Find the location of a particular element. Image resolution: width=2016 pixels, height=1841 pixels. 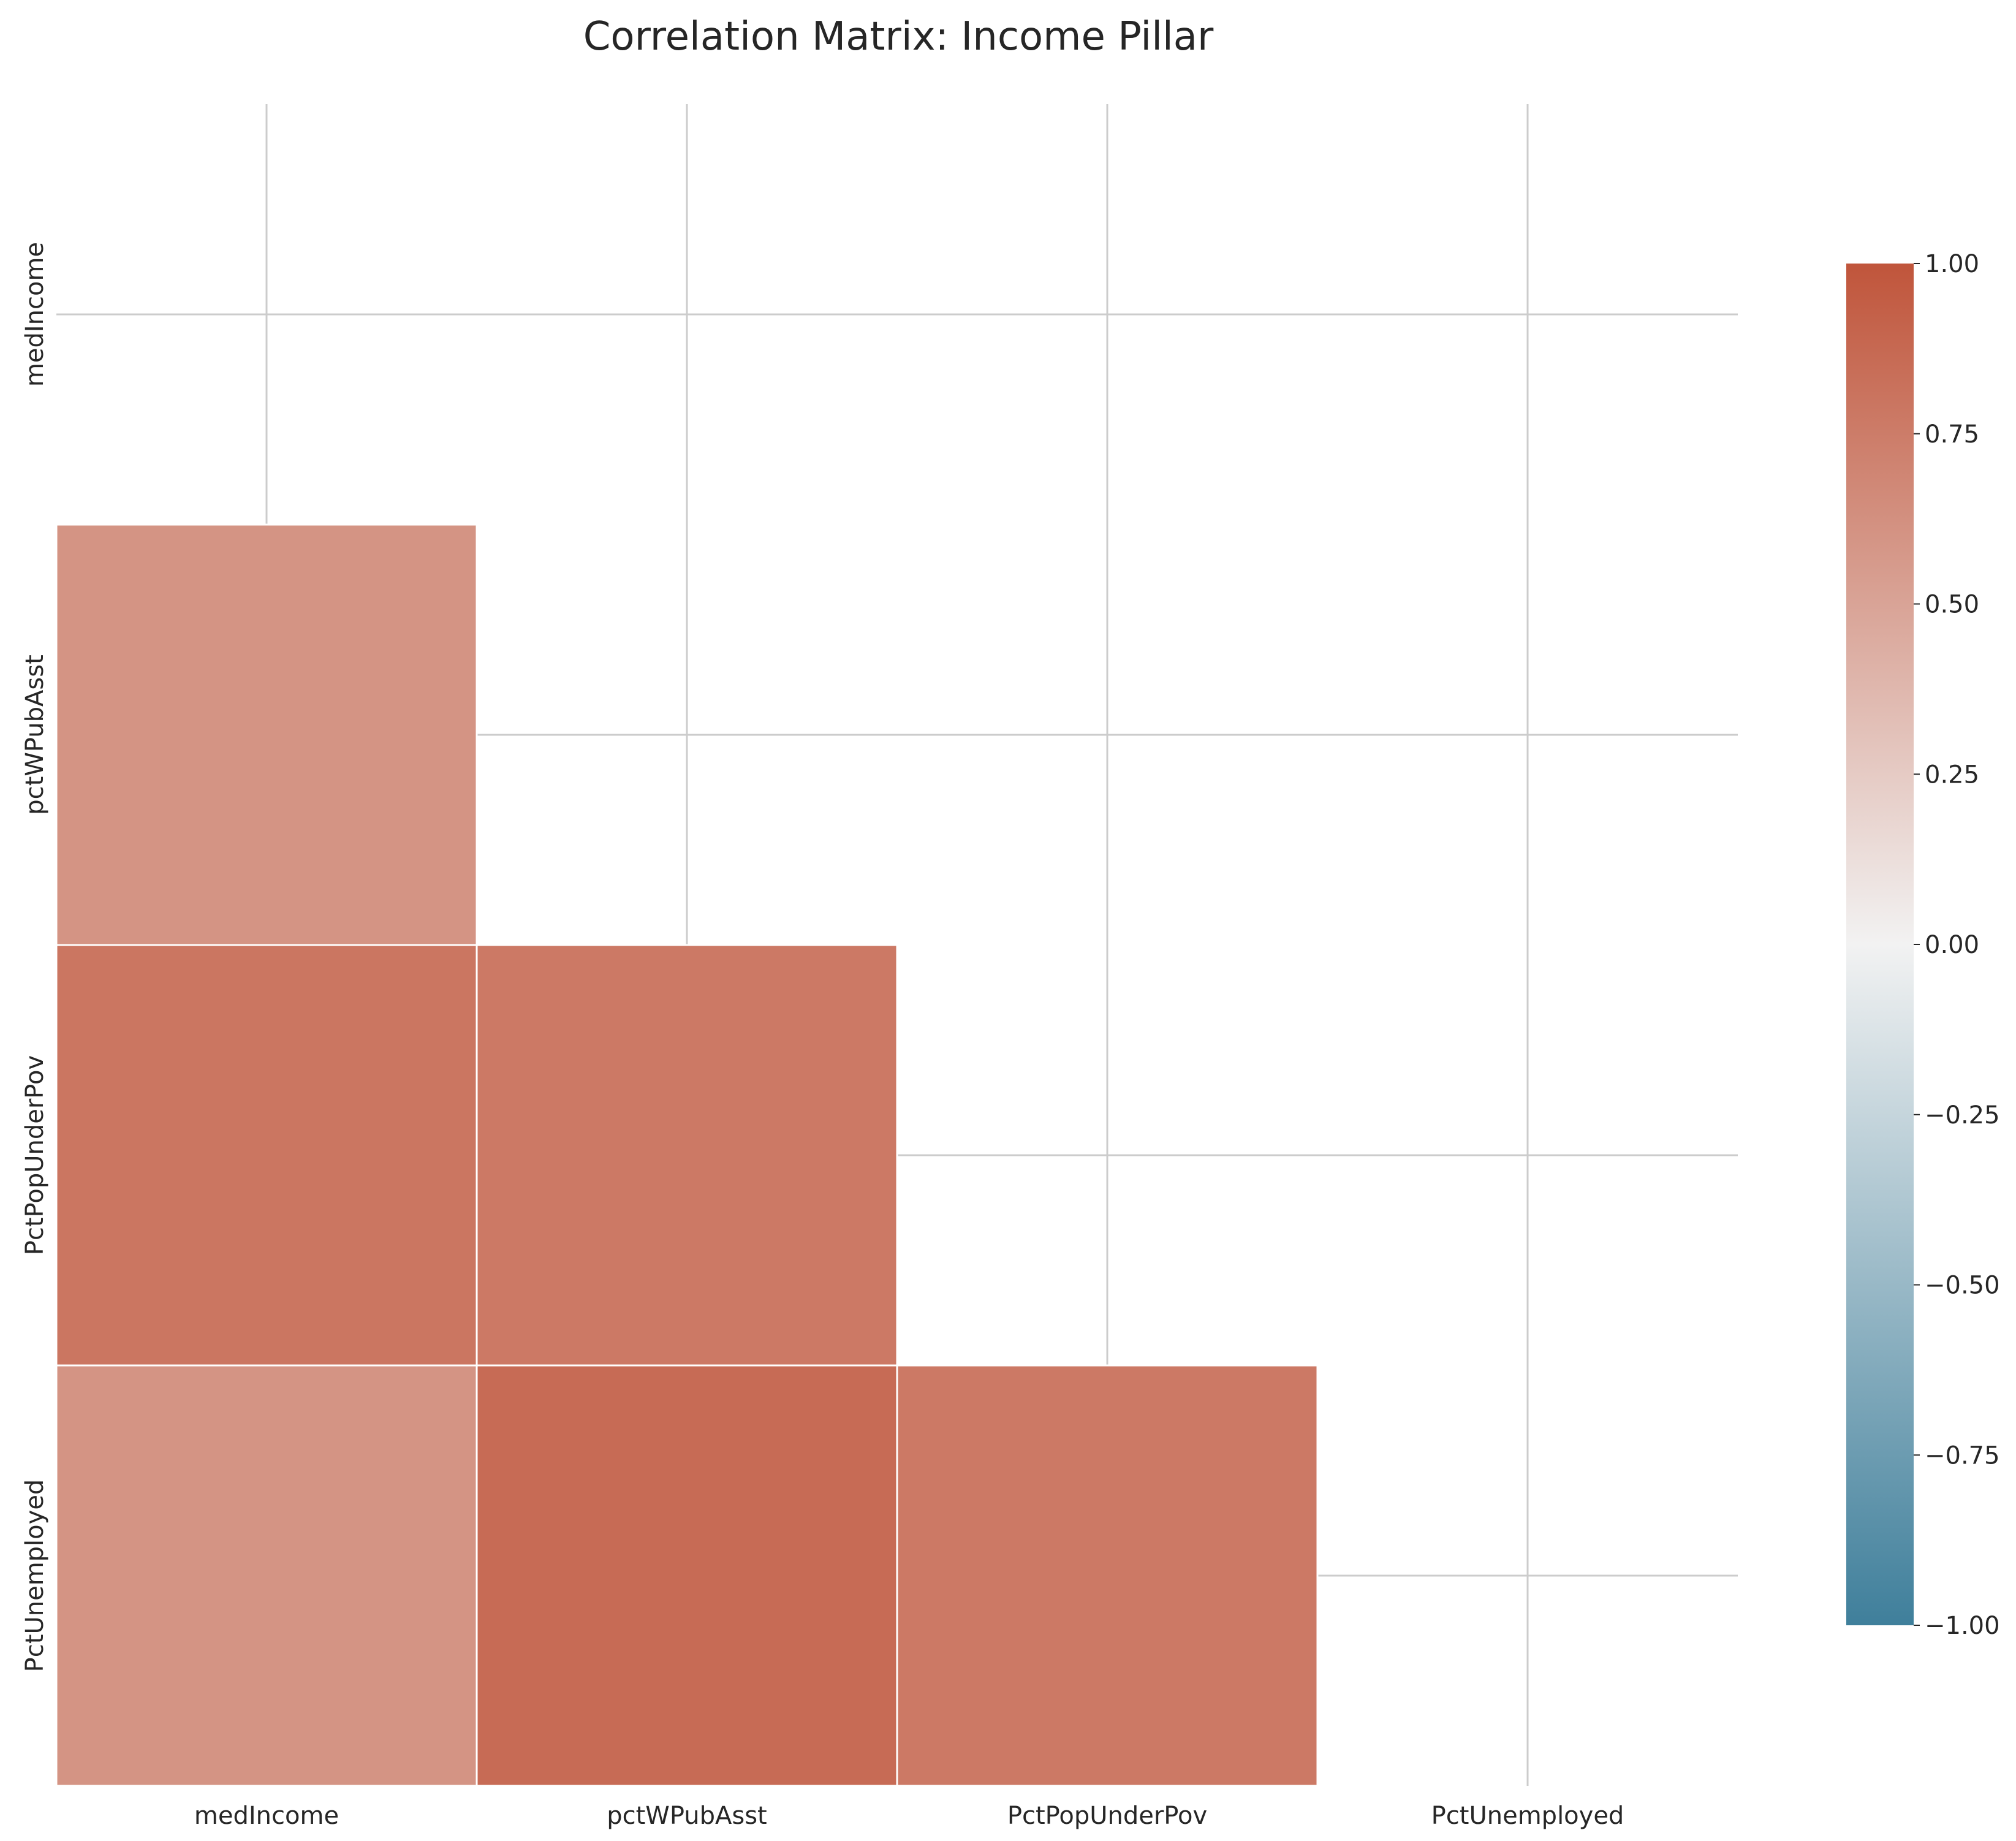

colorbar: 1.00 0.75 0.50 0.25 0.00 −0.25 −0.50 −0.75 −1.00 is located at coordinates (1923, 945).